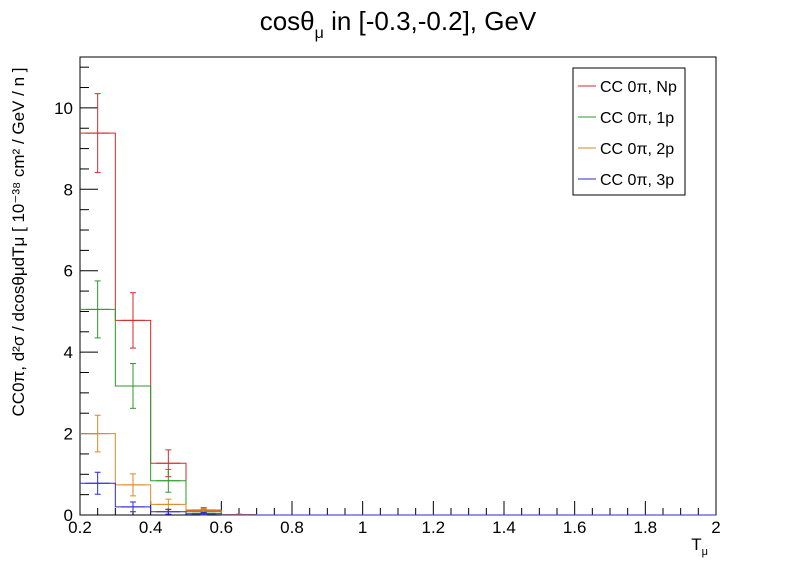  I want to click on x-tick-label: 0.8, so click(292, 527).